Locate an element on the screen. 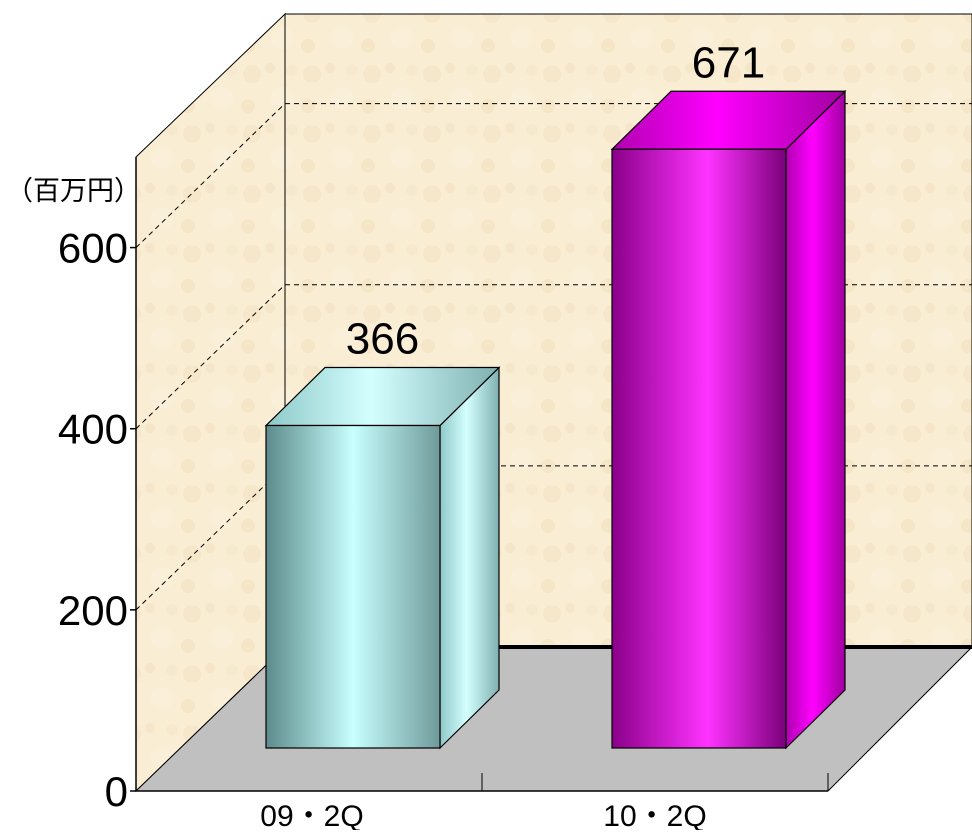 This screenshot has height=835, width=972. x-tick-label: 09・2Q is located at coordinates (311, 815).